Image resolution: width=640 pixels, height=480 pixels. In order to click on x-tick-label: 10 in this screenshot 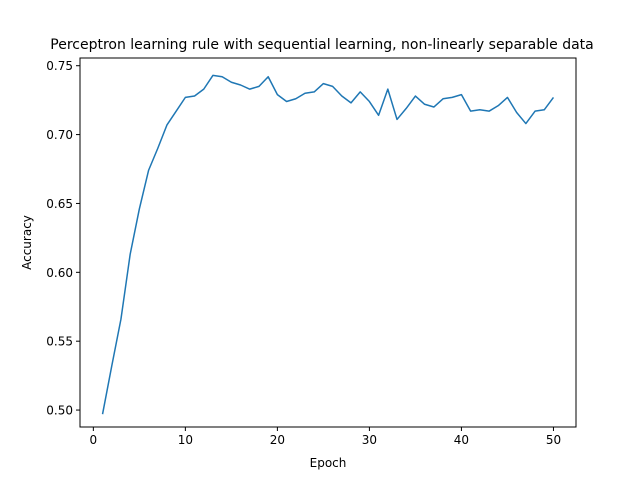, I will do `click(185, 440)`.